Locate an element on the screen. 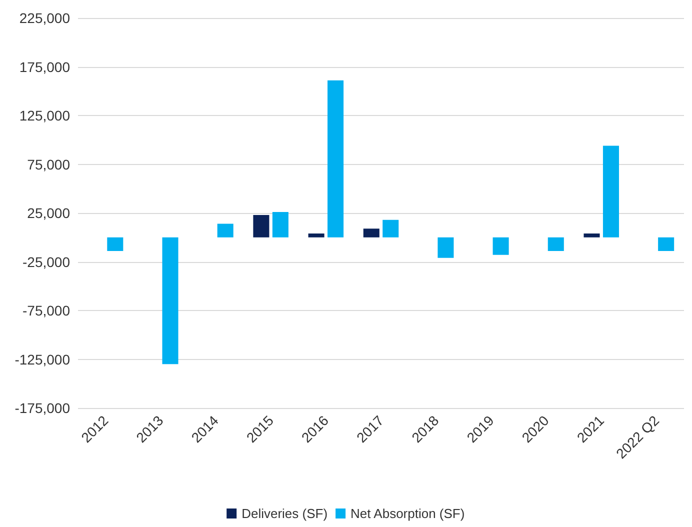 This screenshot has width=692, height=527. y-tick-label: 75,000 is located at coordinates (48, 164).